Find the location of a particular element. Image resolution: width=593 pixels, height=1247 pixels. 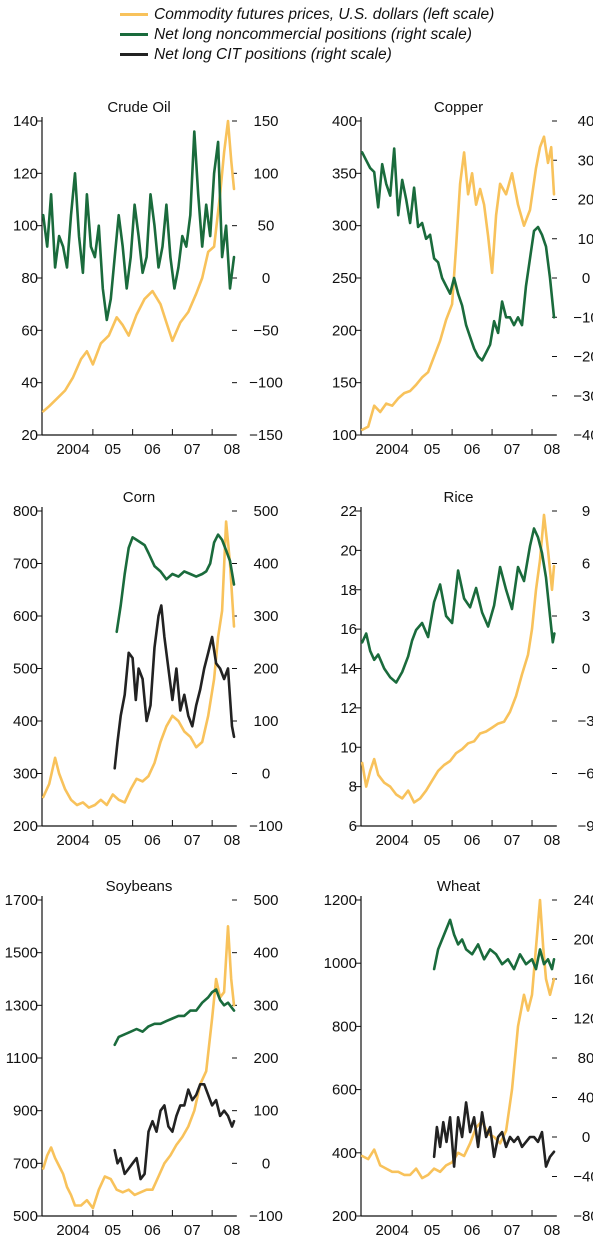

legend-item-cit: Net long CIT positions (right scale) is located at coordinates (355, 56).